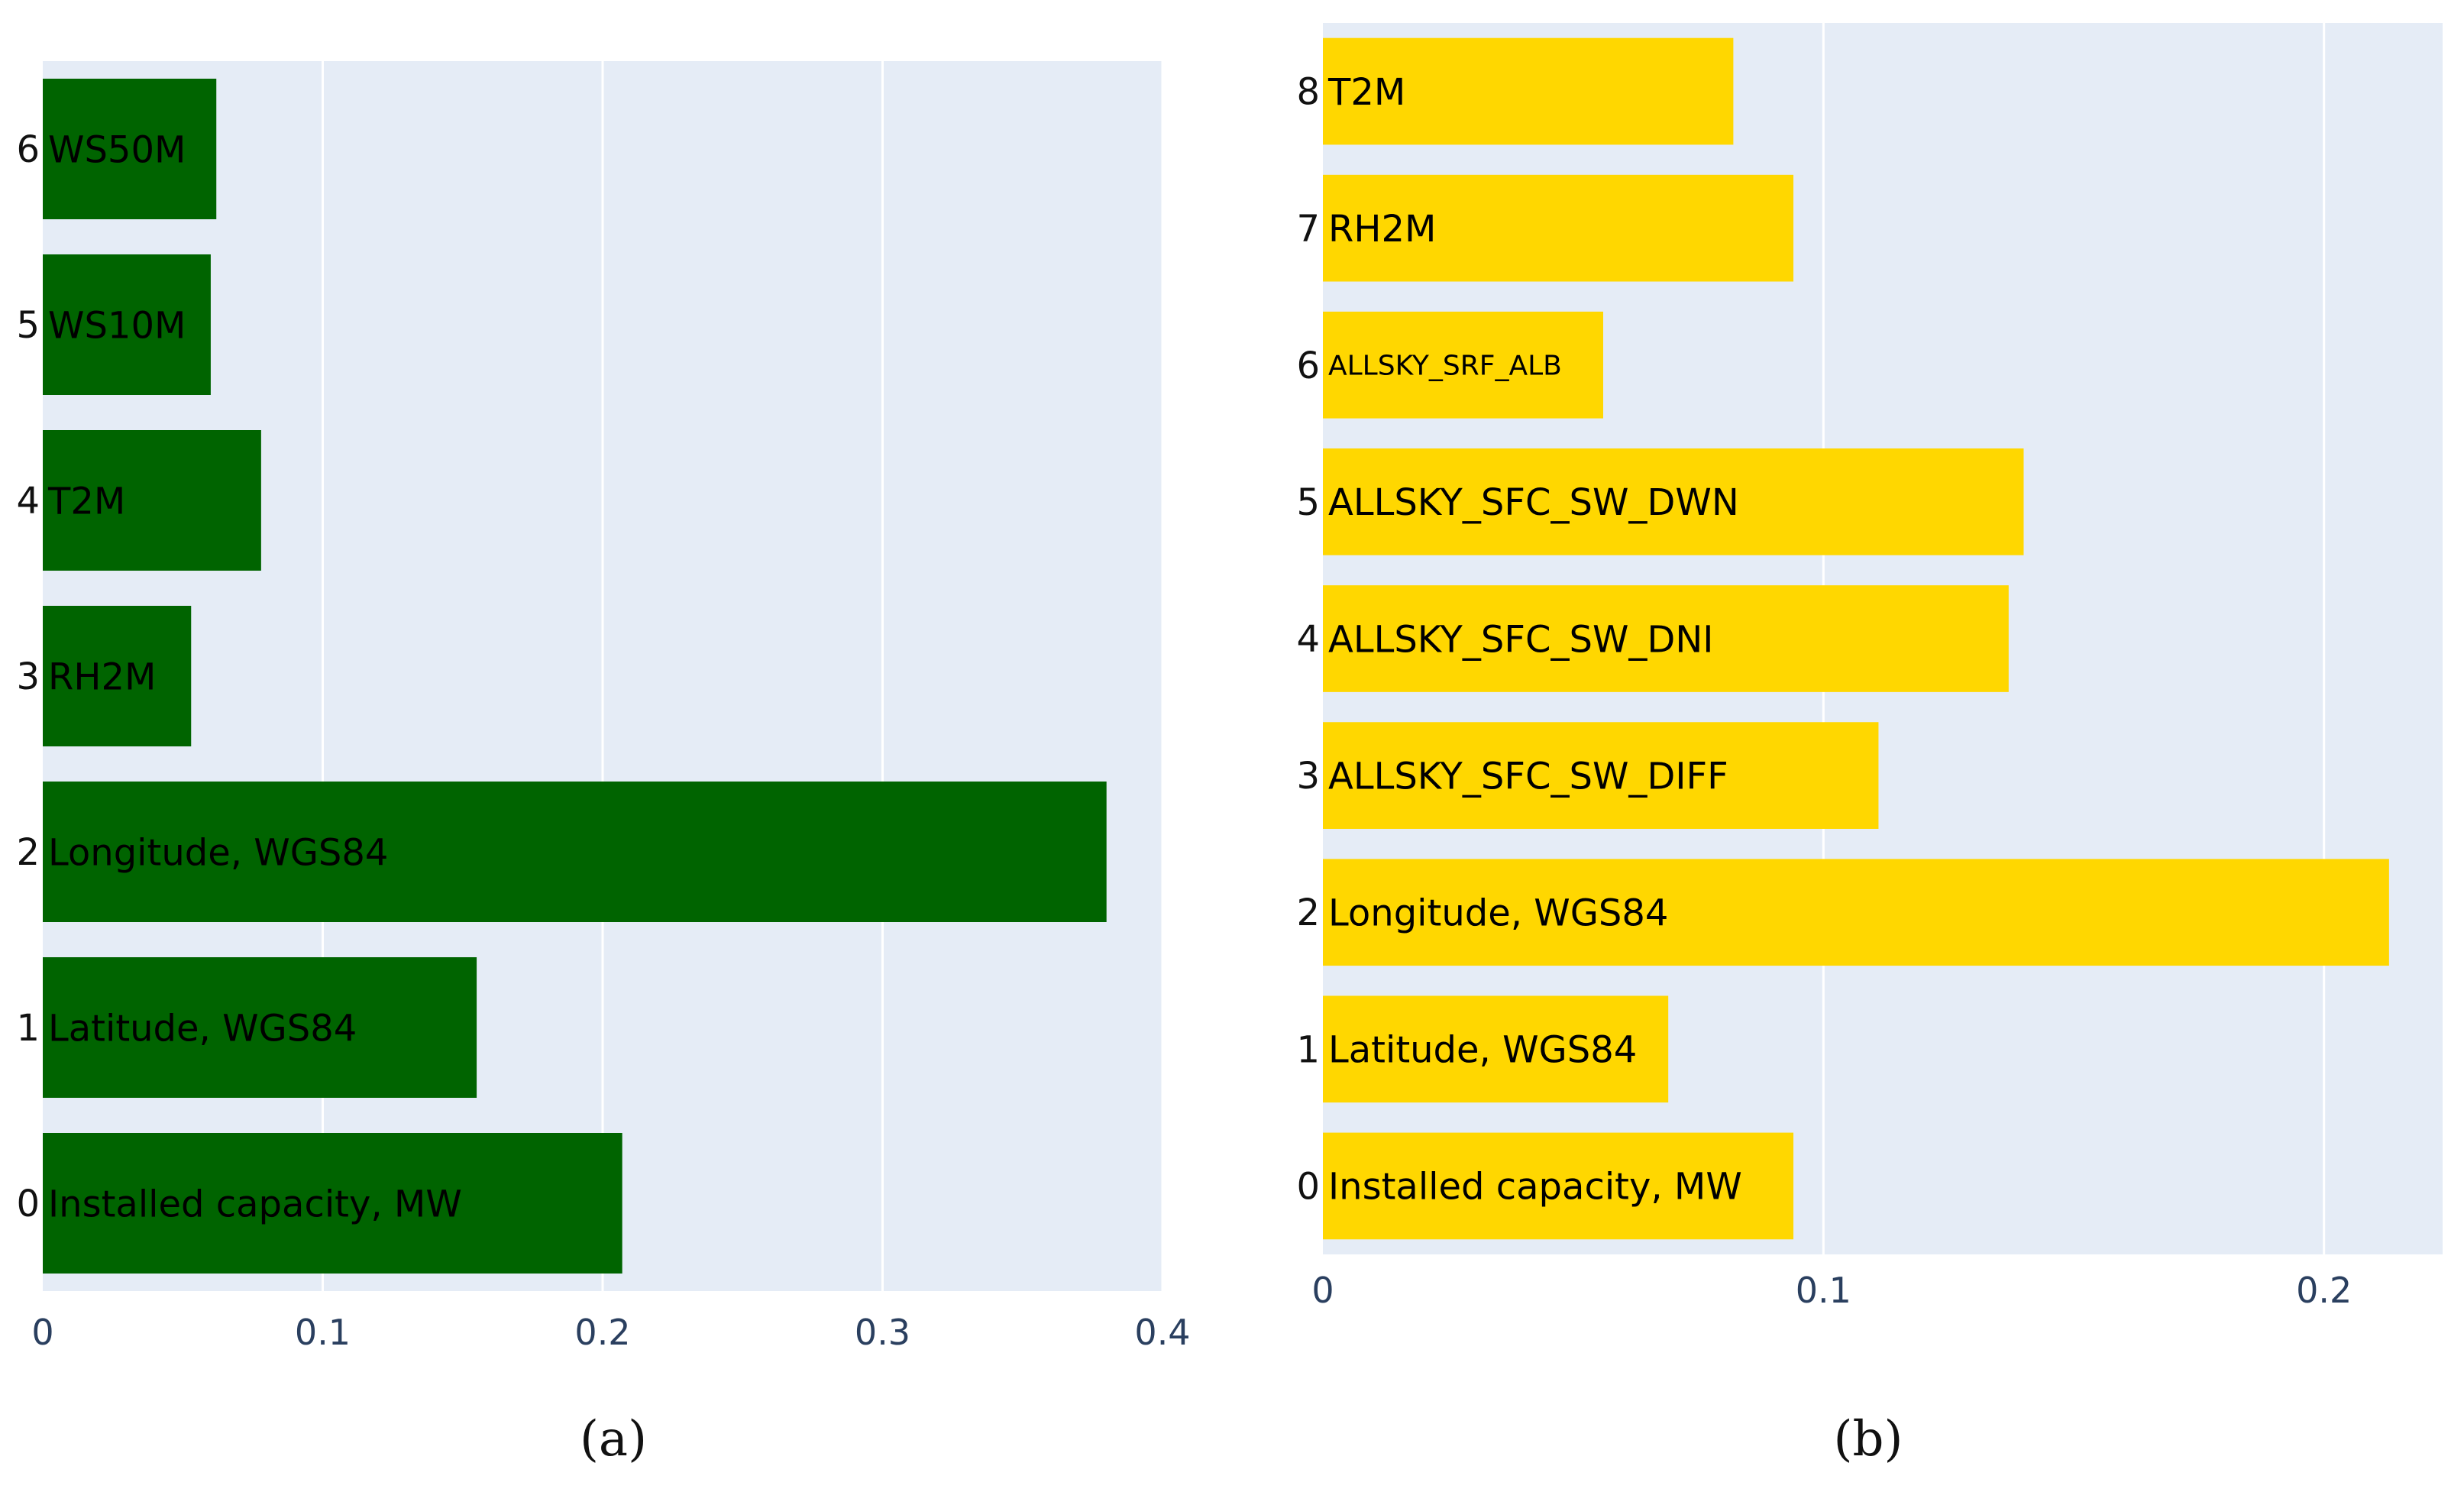  What do you see at coordinates (1528, 776) in the screenshot?
I see `bar-label-b-3: ALLSKY_SFC_SW_DIFF` at bounding box center [1528, 776].